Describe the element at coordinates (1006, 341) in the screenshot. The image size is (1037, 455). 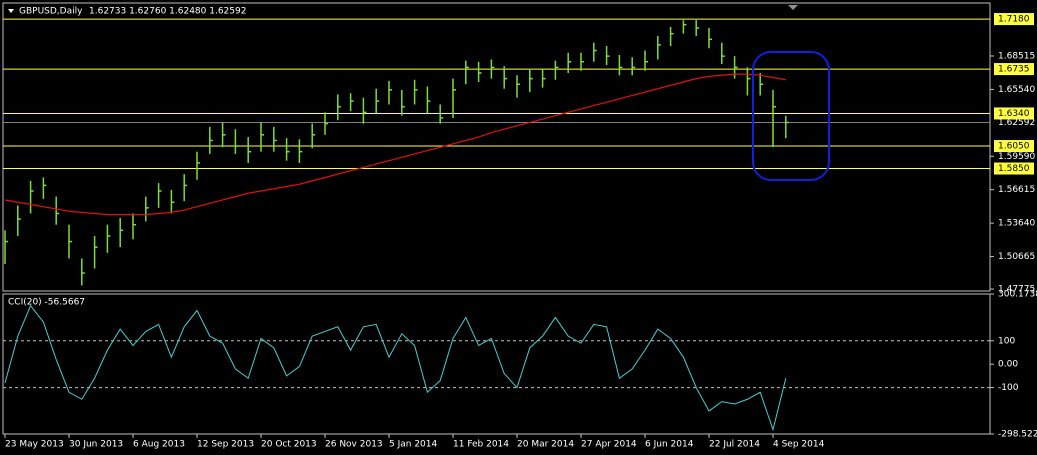
I see `y-tick-label: 100` at that location.